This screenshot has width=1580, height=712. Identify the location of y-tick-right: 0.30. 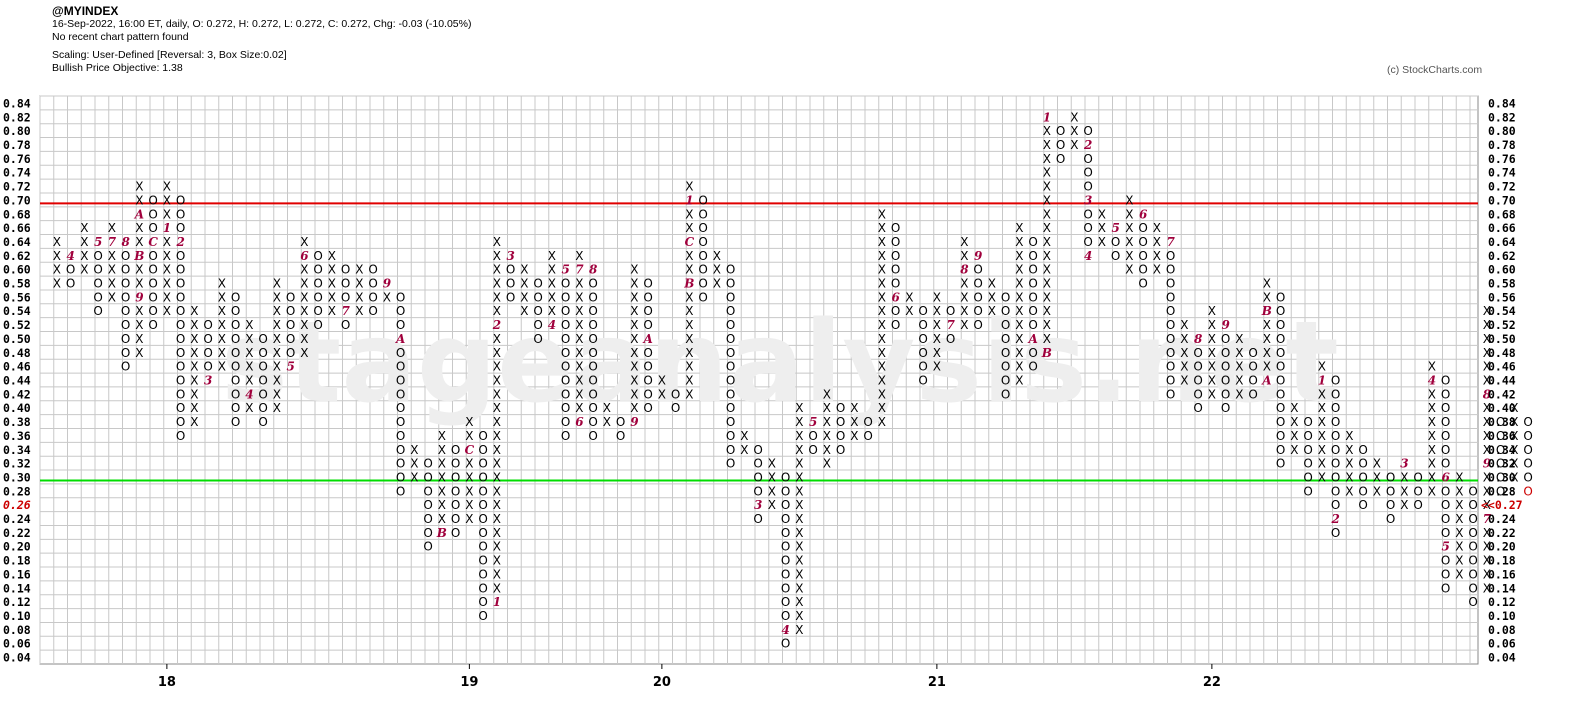
(1502, 477).